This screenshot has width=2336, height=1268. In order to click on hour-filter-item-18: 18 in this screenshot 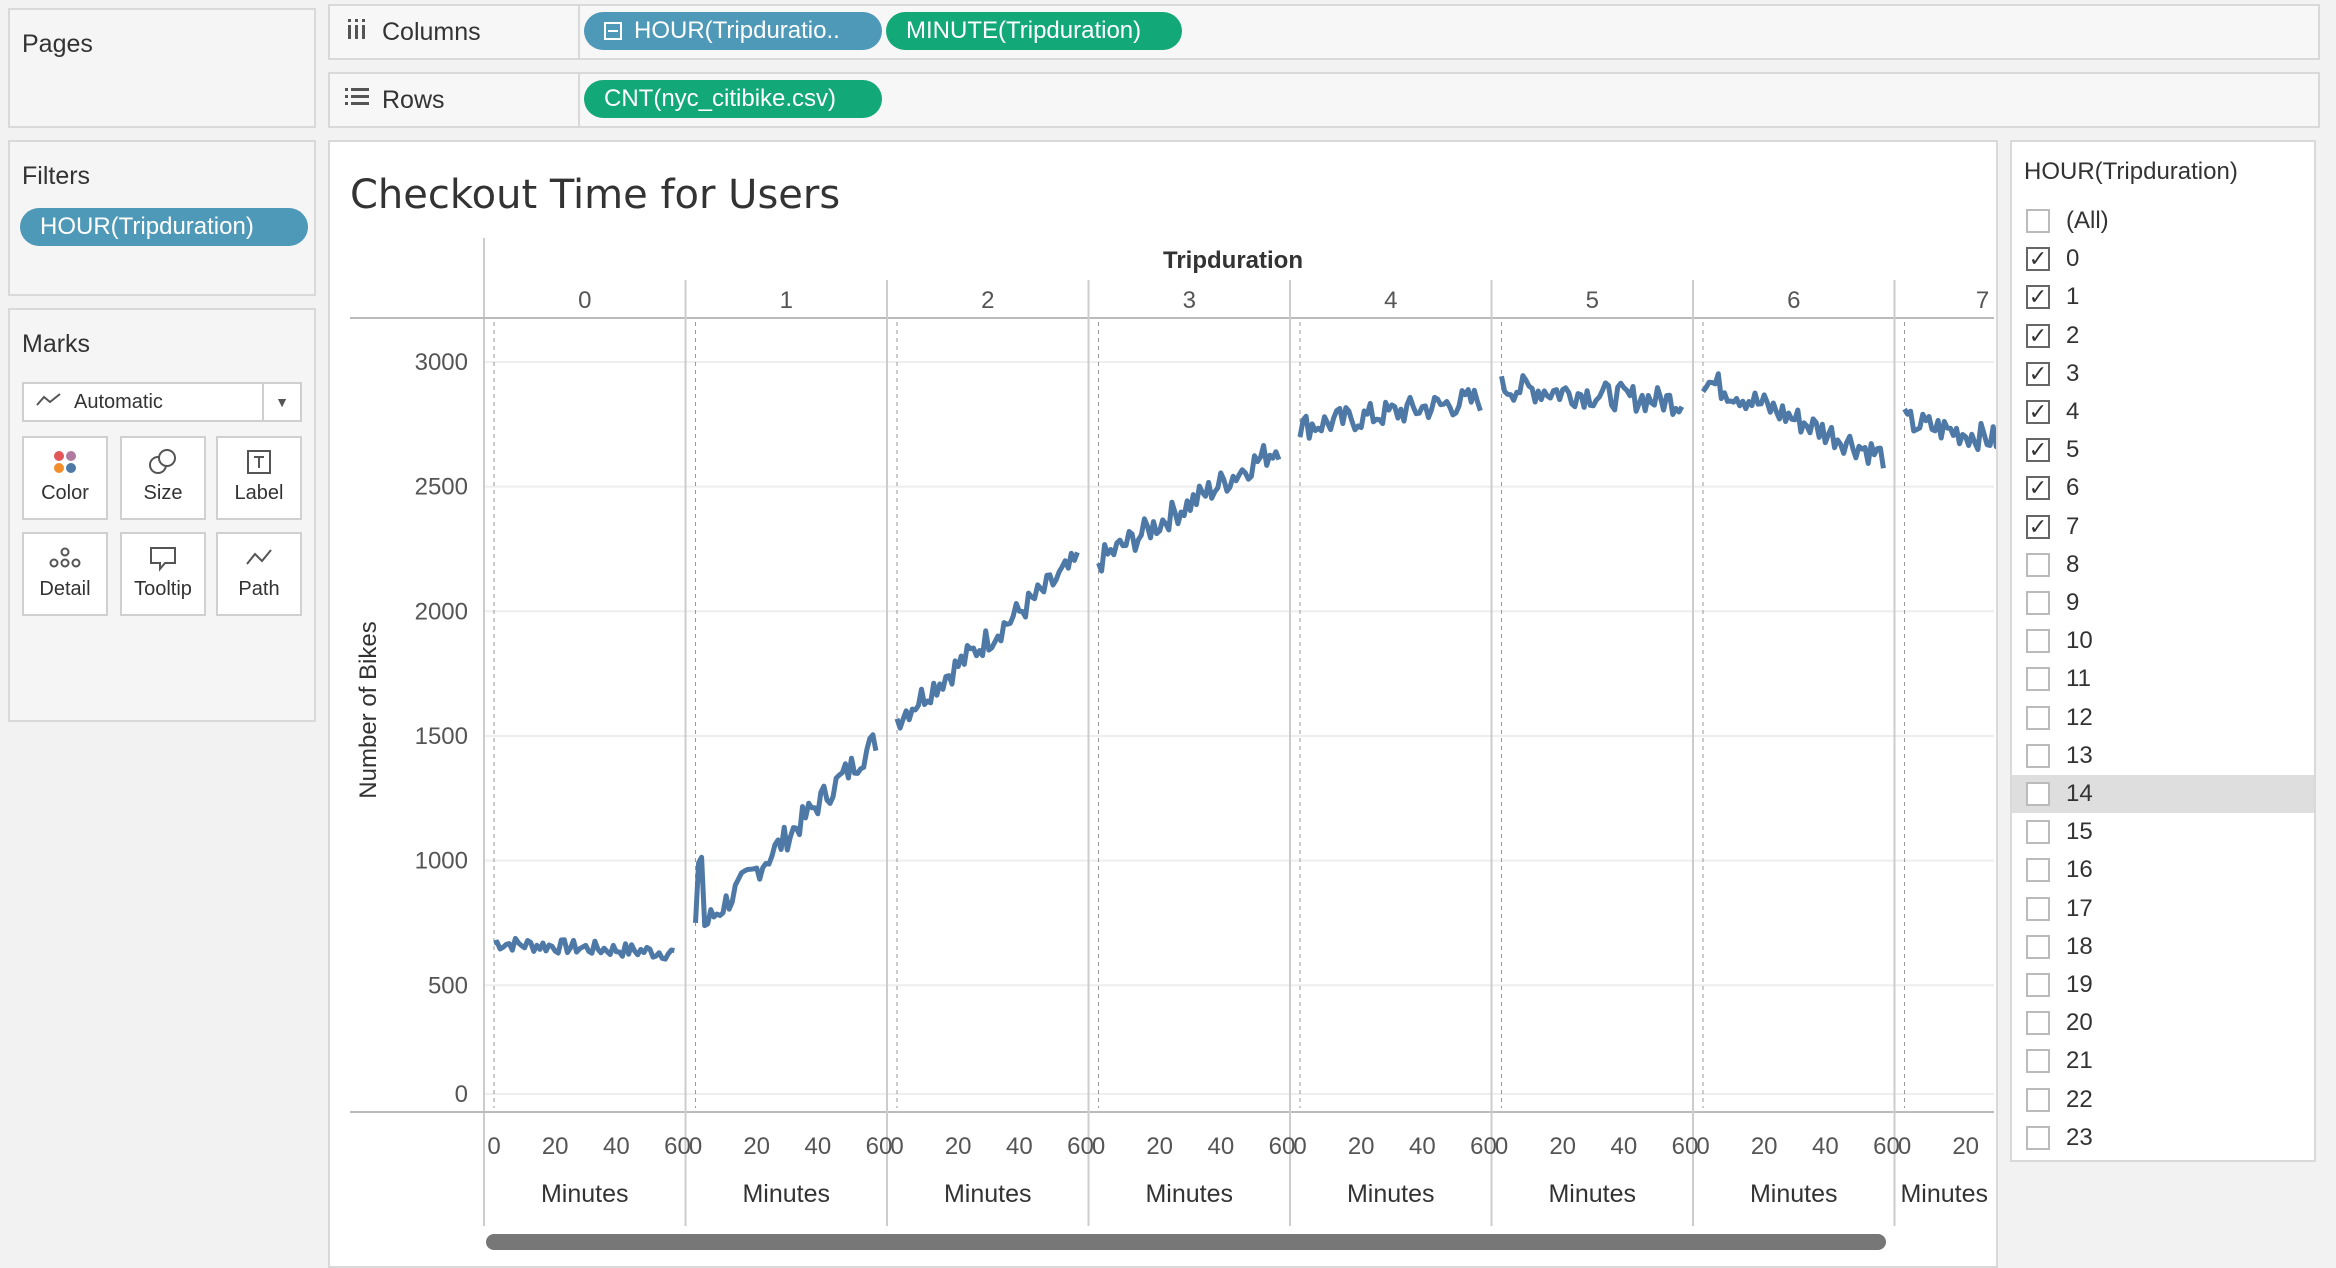, I will do `click(2163, 947)`.